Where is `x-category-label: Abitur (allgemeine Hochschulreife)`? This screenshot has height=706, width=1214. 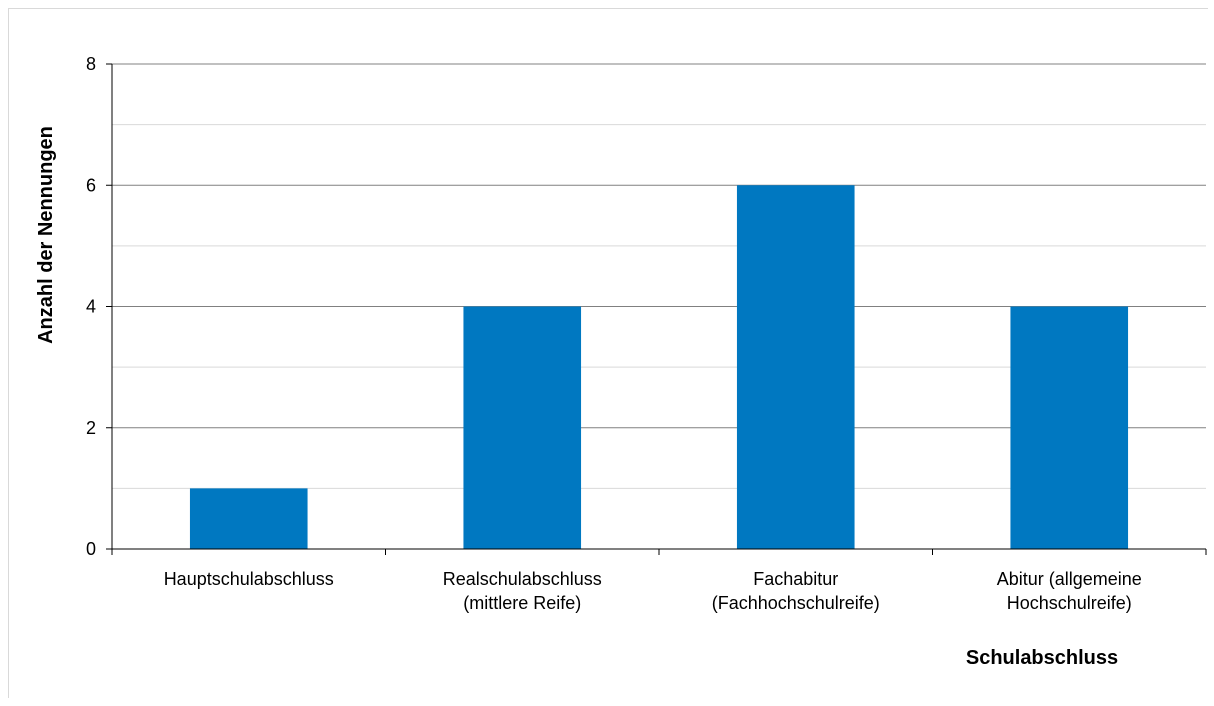 x-category-label: Abitur (allgemeine Hochschulreife) is located at coordinates (1069, 591).